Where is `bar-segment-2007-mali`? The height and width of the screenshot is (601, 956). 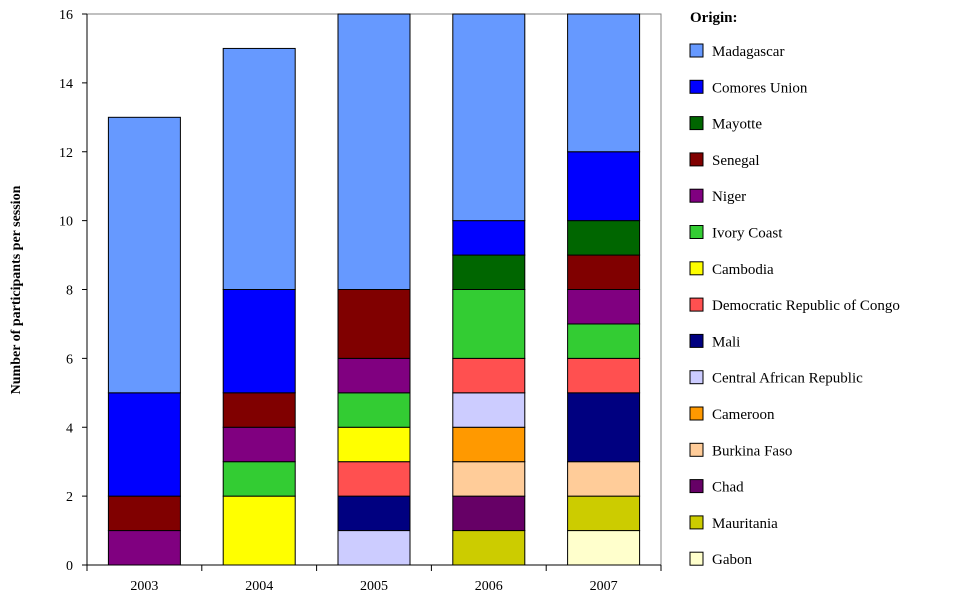 bar-segment-2007-mali is located at coordinates (604, 427).